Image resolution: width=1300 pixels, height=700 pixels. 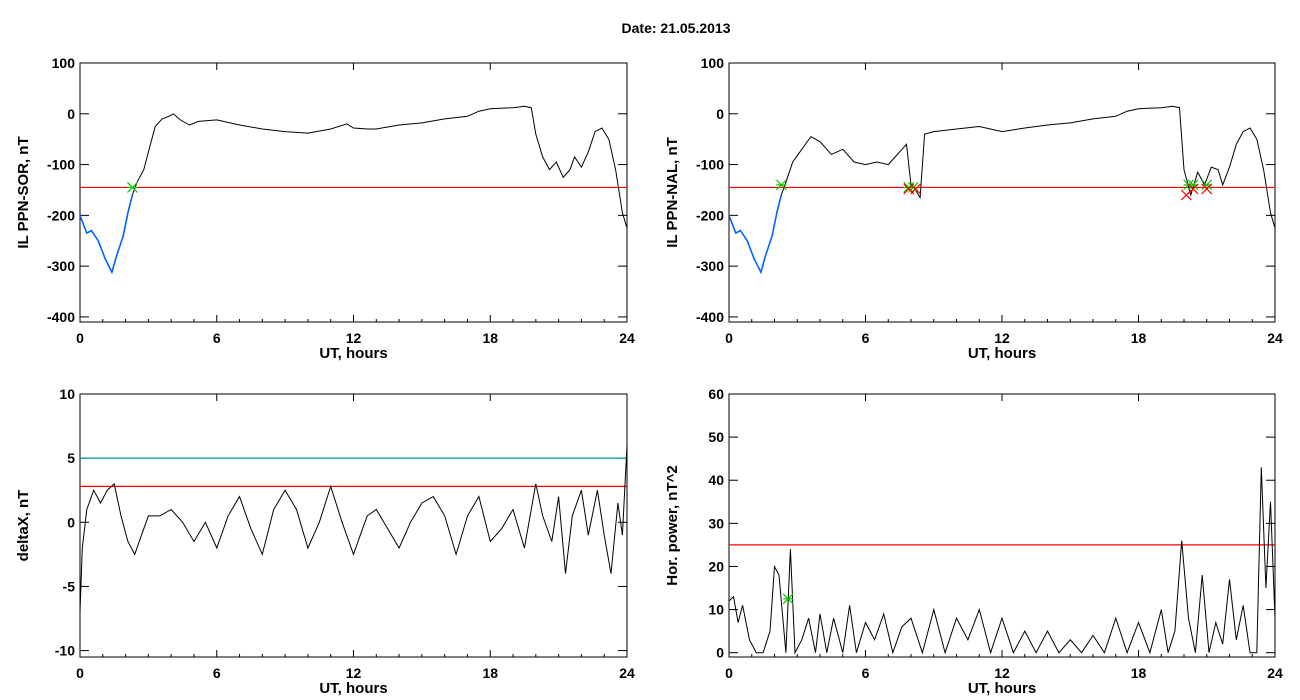 What do you see at coordinates (710, 215) in the screenshot?
I see `top-right-ytick-label: -200` at bounding box center [710, 215].